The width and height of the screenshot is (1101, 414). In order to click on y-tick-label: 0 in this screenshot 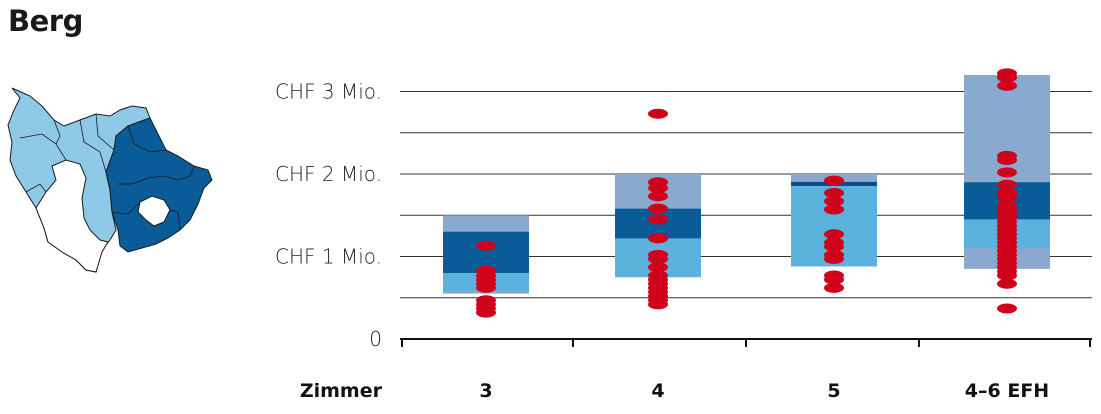, I will do `click(375, 339)`.